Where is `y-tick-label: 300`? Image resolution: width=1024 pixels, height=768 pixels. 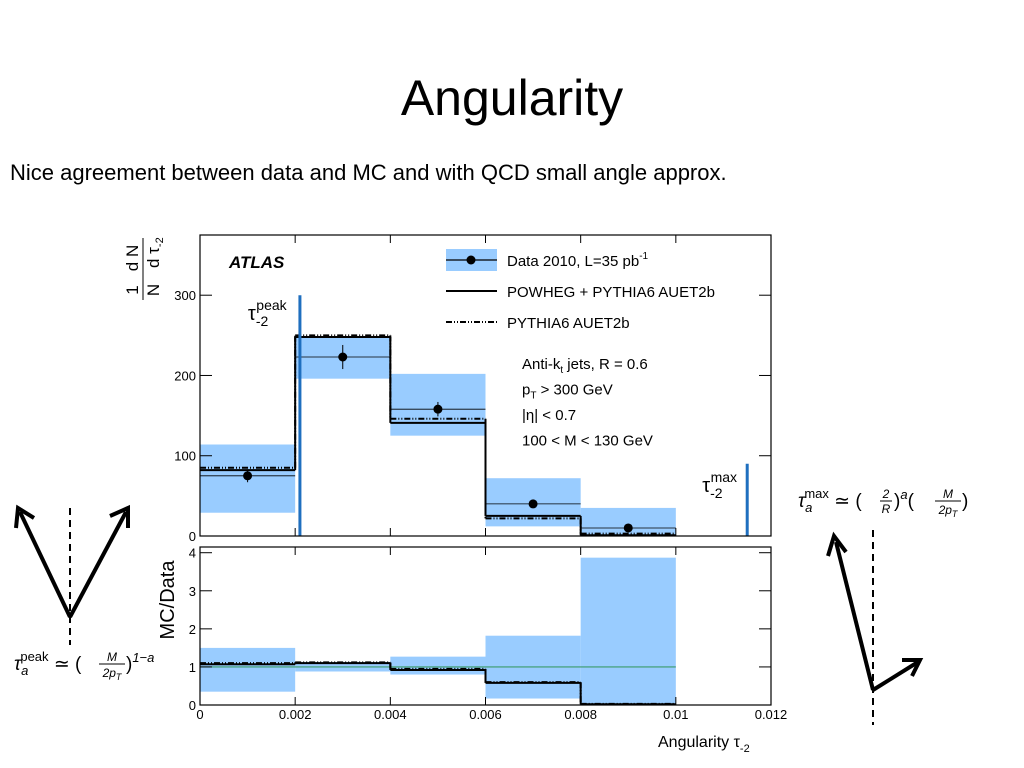 y-tick-label: 300 is located at coordinates (185, 295).